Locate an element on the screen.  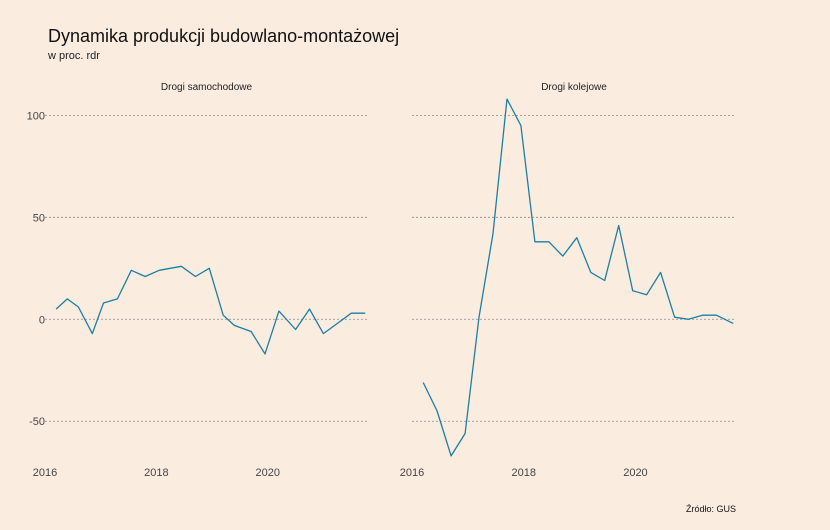
source-note: Źródło: GUS is located at coordinates (710, 509).